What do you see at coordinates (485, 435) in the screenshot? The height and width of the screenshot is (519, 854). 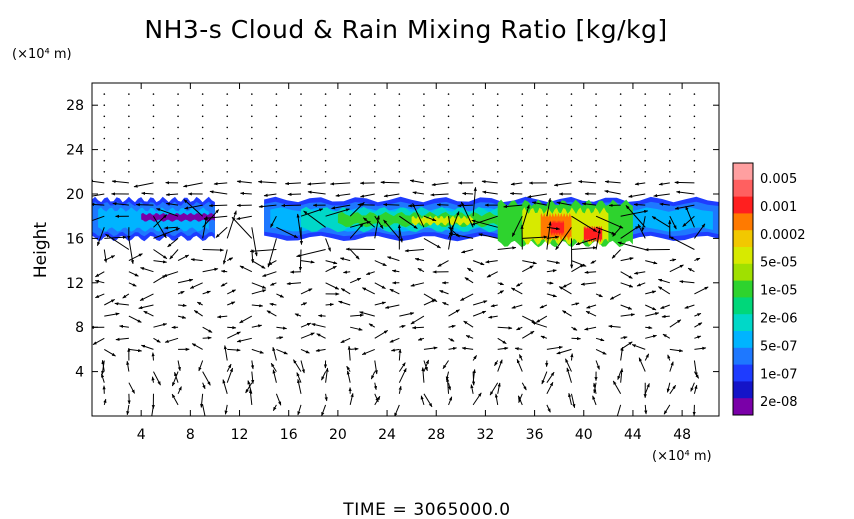 I see `x-tick-label: 32` at bounding box center [485, 435].